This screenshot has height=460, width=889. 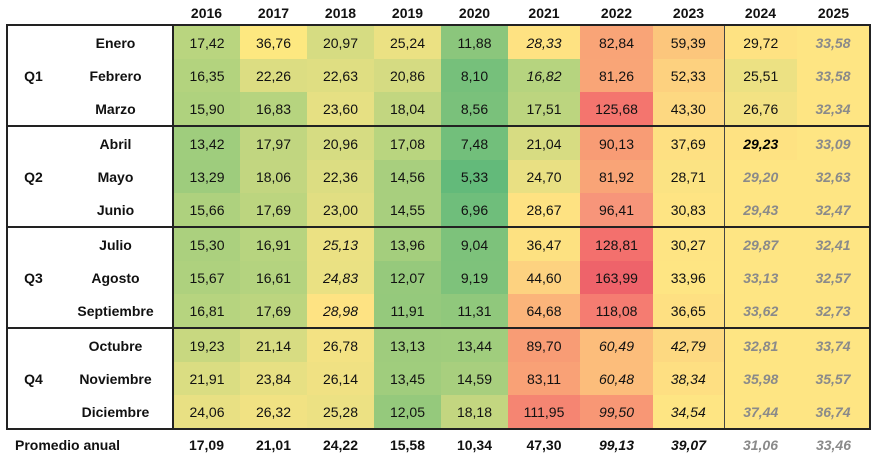 What do you see at coordinates (68, 445) in the screenshot?
I see `average-label: Promedio anual` at bounding box center [68, 445].